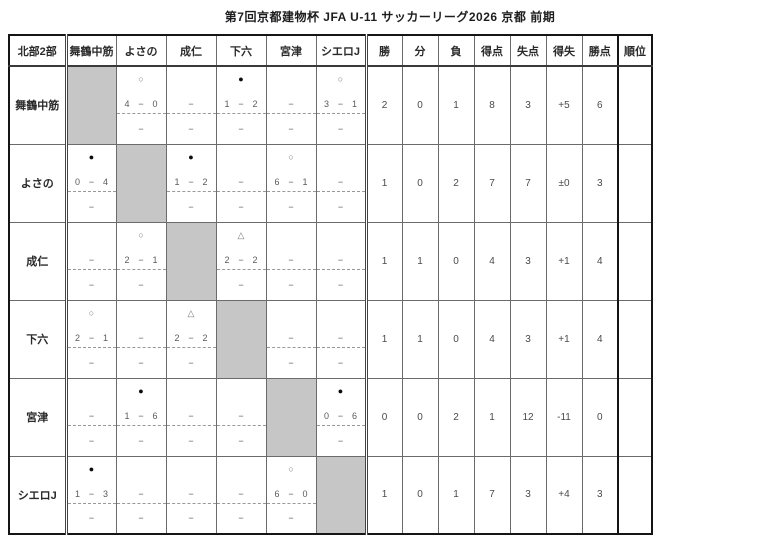 Image resolution: width=780 pixels, height=554 pixels. Describe the element at coordinates (37, 50) in the screenshot. I see `corner-header: 北部2部` at that location.